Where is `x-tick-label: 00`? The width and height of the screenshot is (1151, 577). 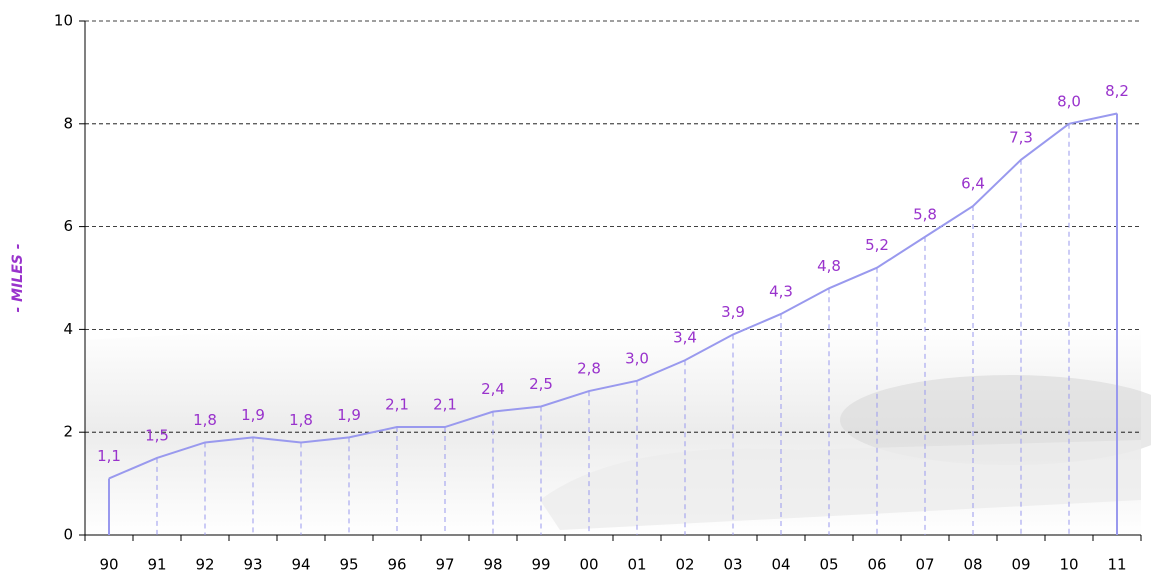
x-tick-label: 00 is located at coordinates (588, 565).